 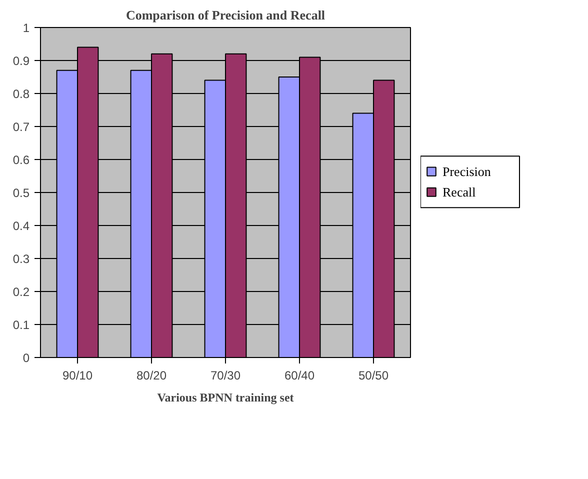 I want to click on y-tick-label: 0.4, so click(x=21, y=226).